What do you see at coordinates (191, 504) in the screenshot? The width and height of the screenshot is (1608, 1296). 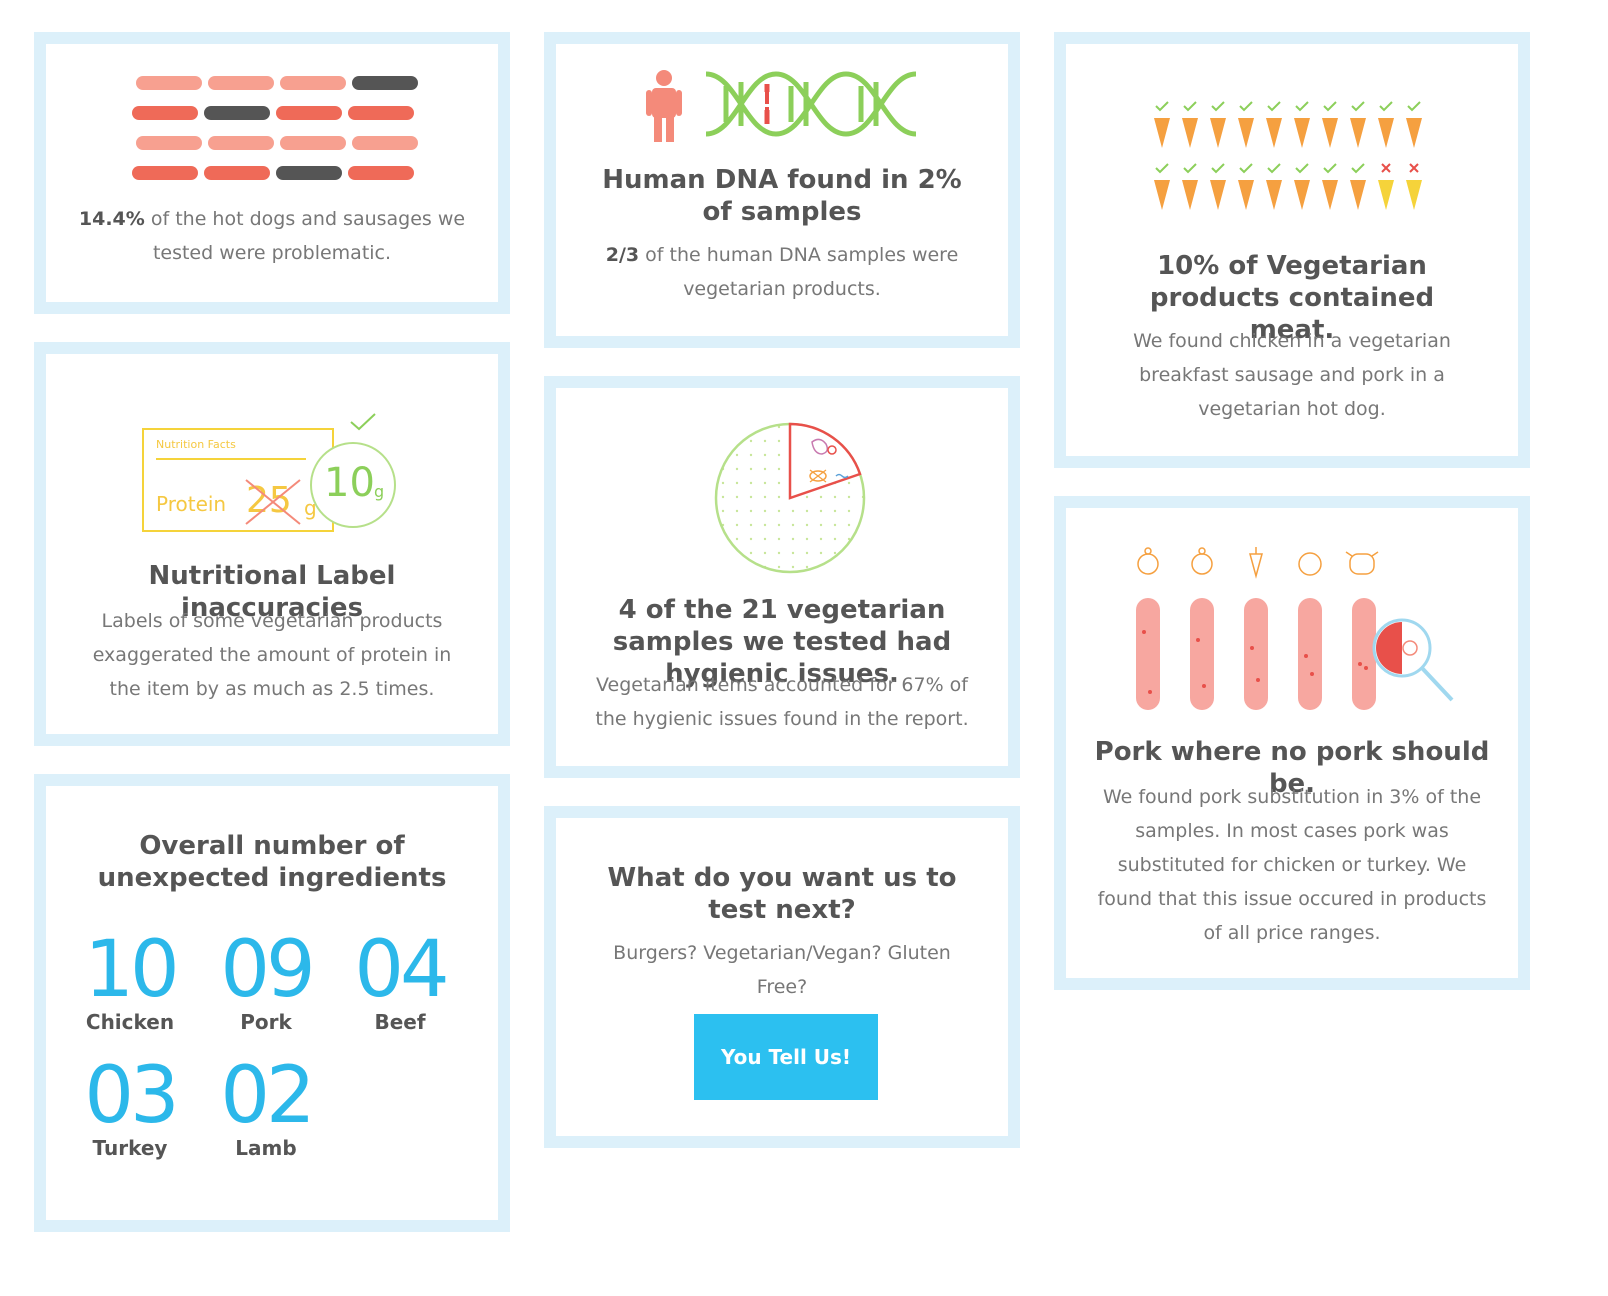 I see `nutrition-label-protein: Protein` at bounding box center [191, 504].